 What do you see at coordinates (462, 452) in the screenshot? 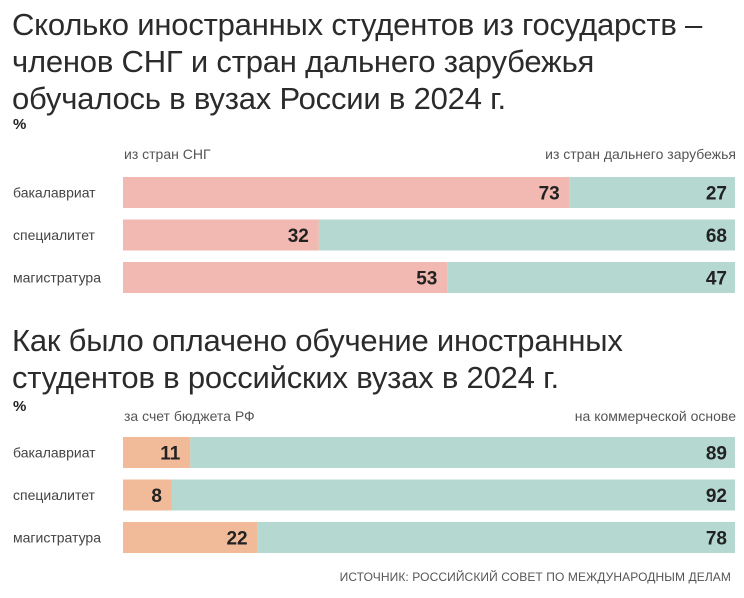
I see `chart2-bar-0-right` at bounding box center [462, 452].